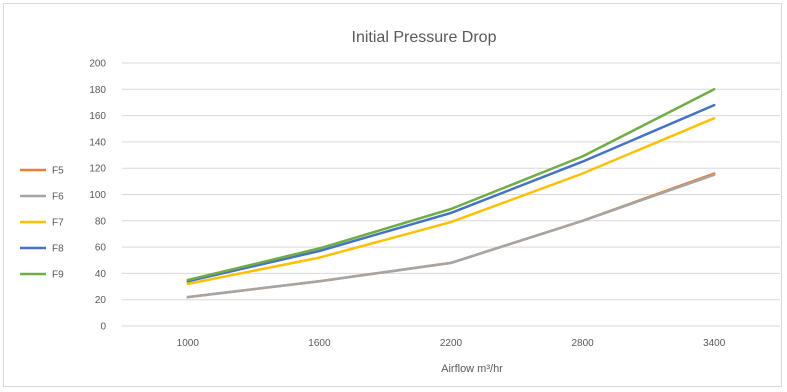 This screenshot has width=787, height=392. What do you see at coordinates (97, 169) in the screenshot?
I see `y-tick-label: 120` at bounding box center [97, 169].